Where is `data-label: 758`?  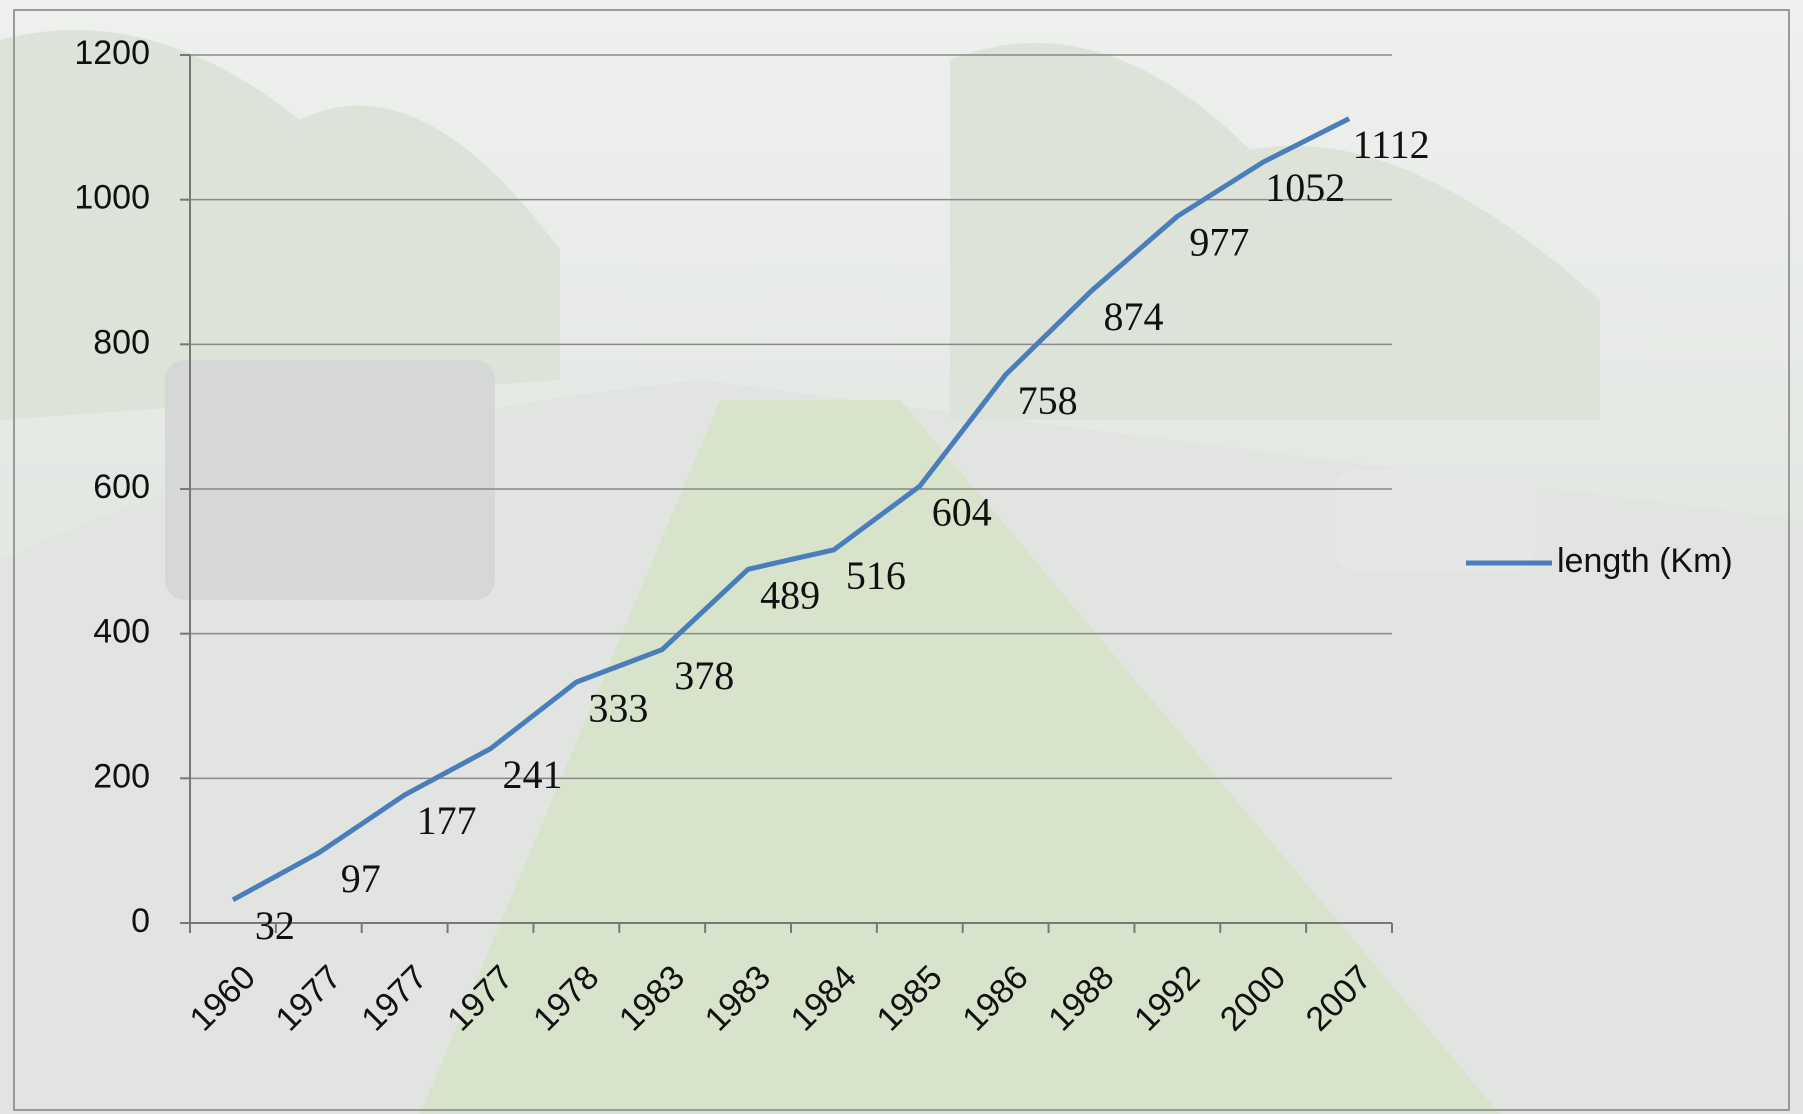 data-label: 758 is located at coordinates (1048, 400).